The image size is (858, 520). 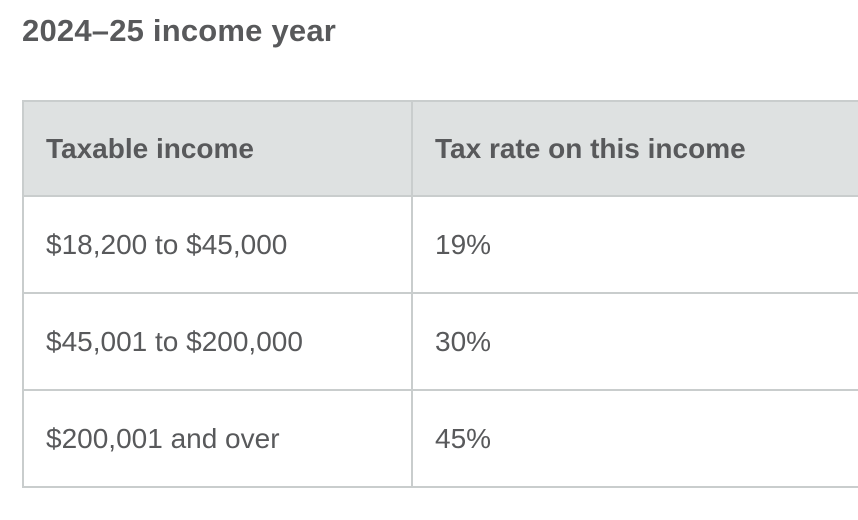 I want to click on cell-taxable-income: $45,001 to $200,000, so click(x=217, y=341).